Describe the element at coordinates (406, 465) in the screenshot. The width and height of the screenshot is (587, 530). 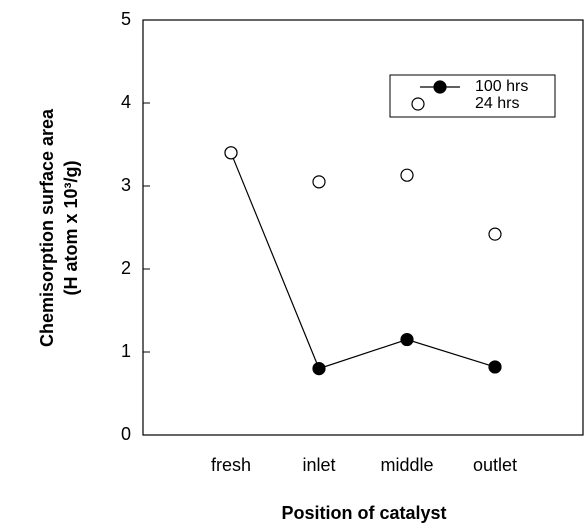
I see `x-tick-label: middle` at that location.